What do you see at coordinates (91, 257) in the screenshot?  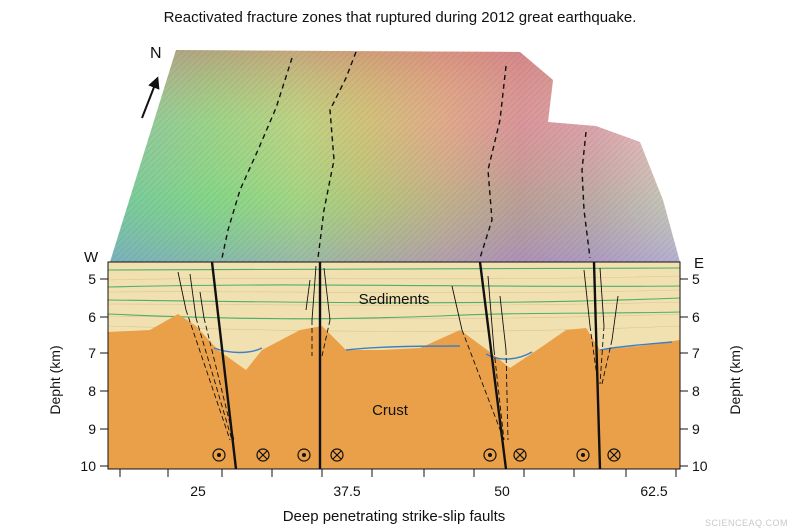 I see `west-label: W` at bounding box center [91, 257].